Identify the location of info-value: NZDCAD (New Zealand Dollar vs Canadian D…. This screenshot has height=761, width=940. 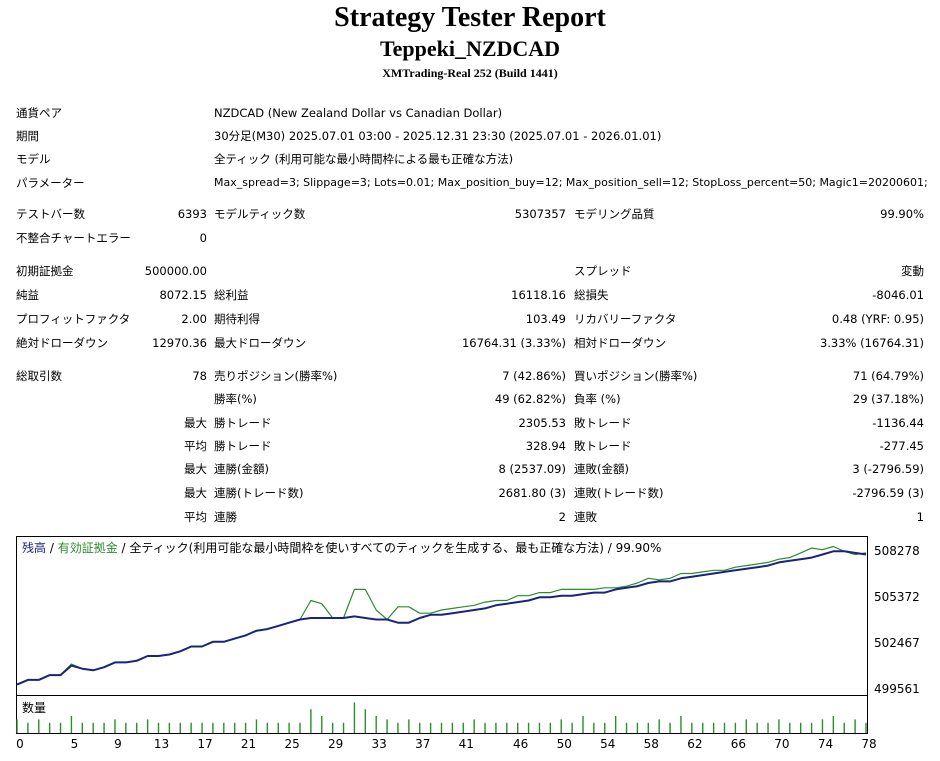
(358, 113).